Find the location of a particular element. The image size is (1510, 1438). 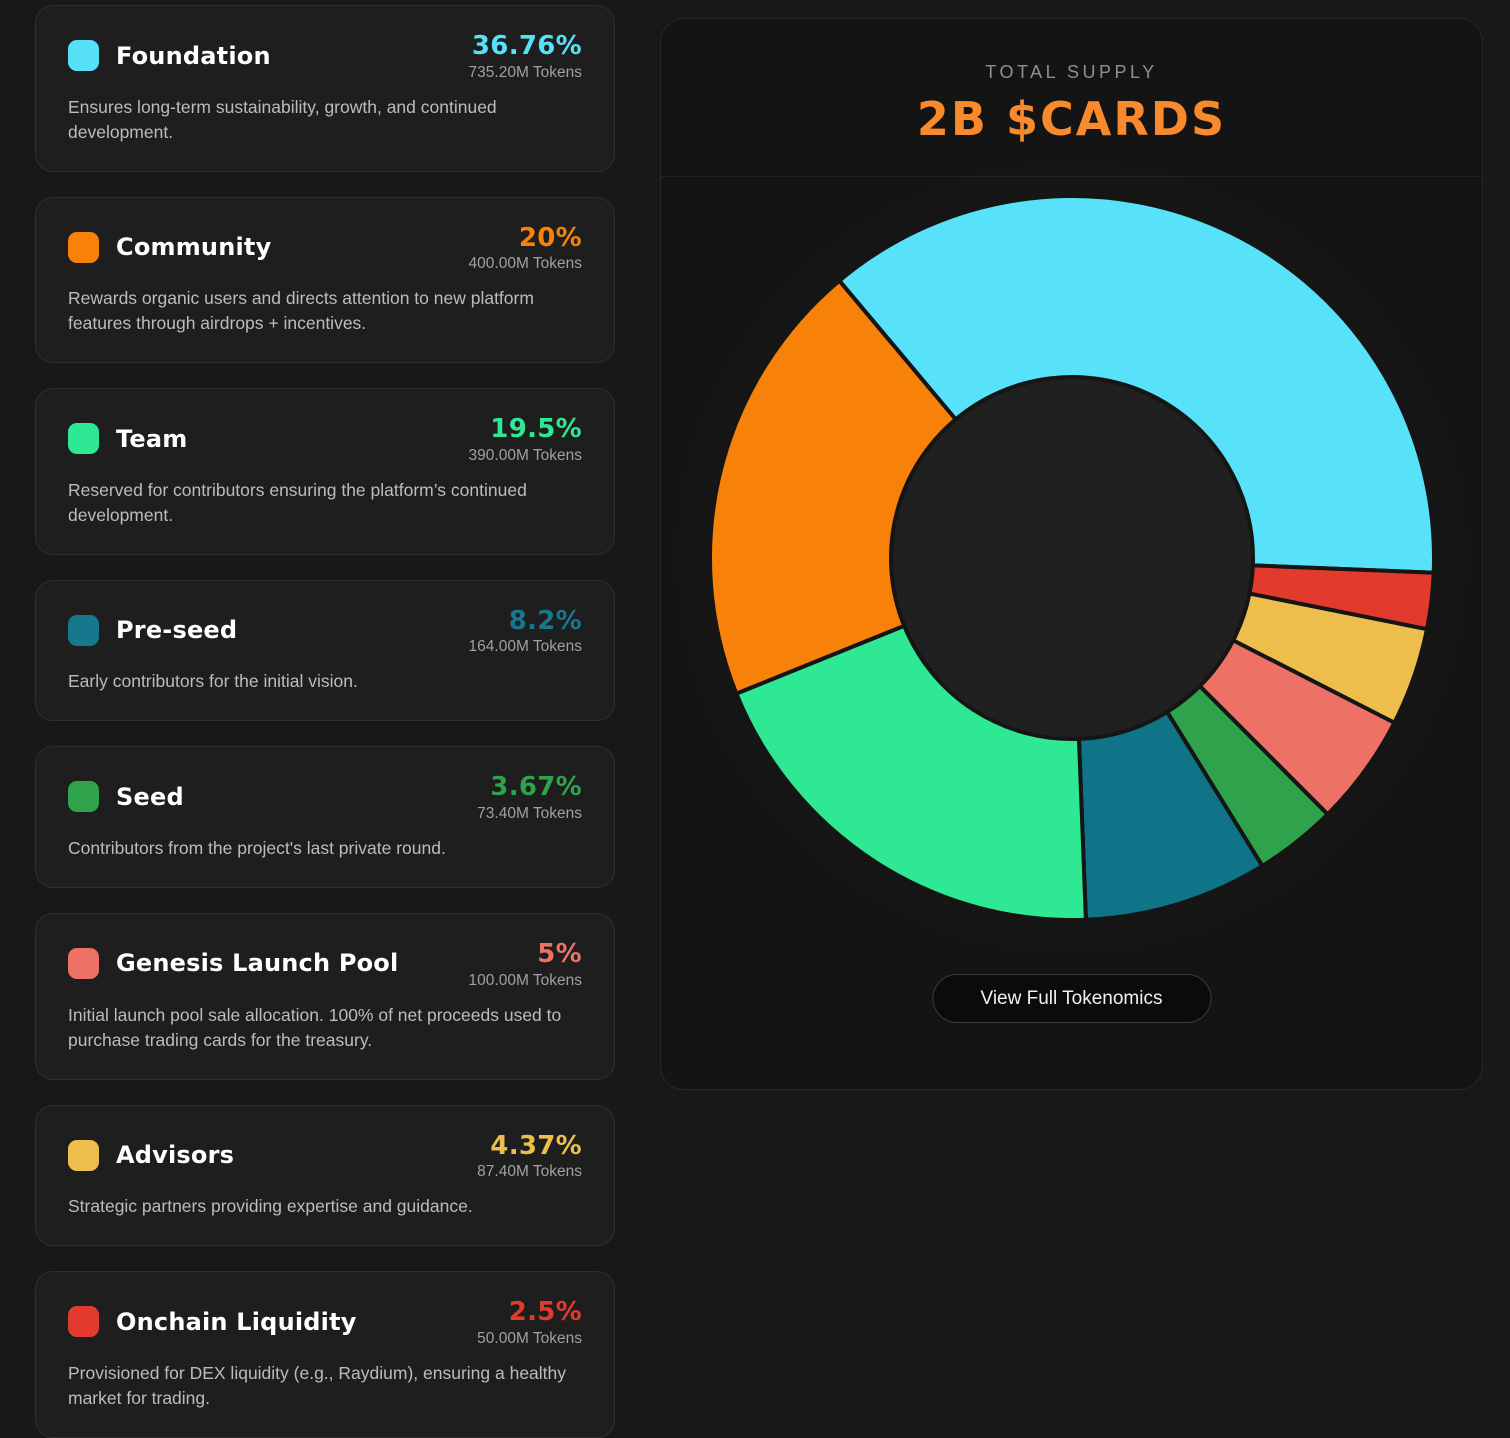

donut-slice-community is located at coordinates (833, 487).